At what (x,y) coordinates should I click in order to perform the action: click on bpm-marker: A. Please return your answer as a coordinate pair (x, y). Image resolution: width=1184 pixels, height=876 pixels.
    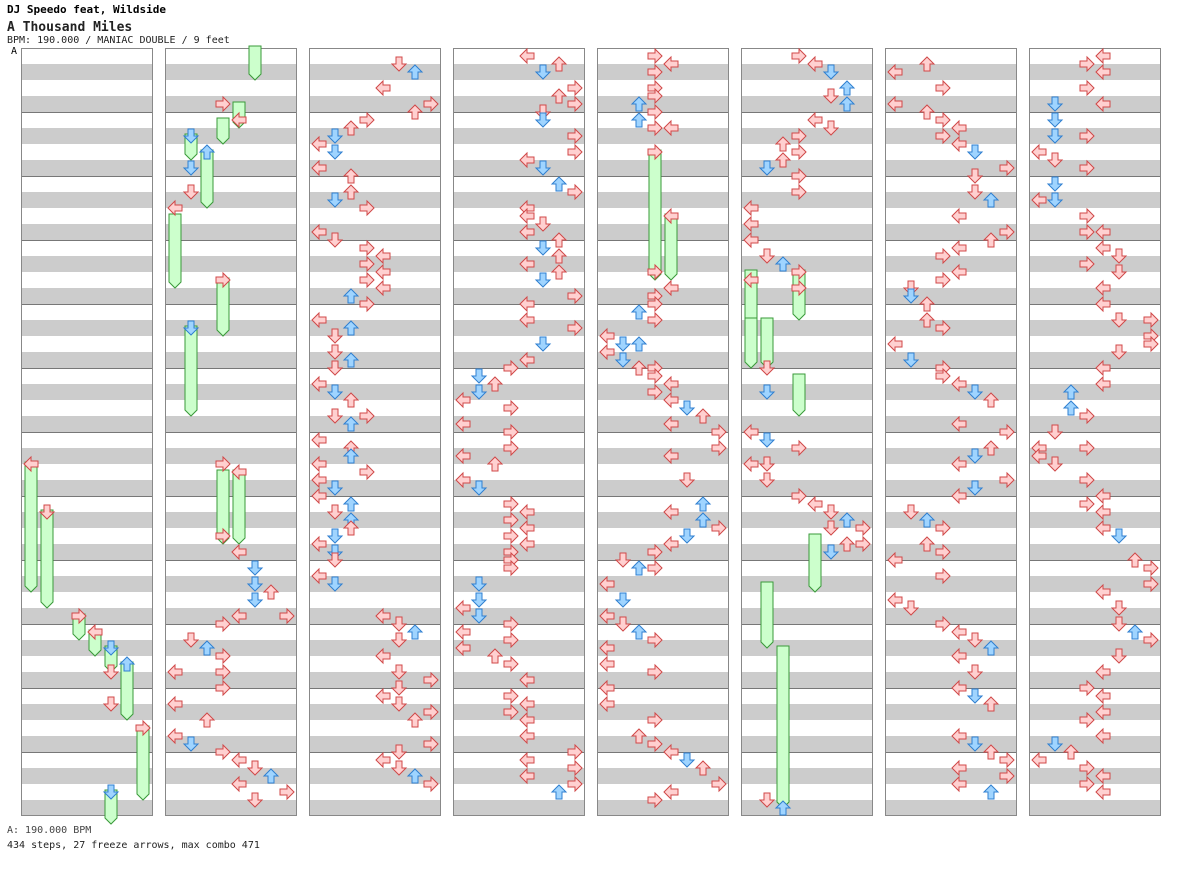
    Looking at the image, I should click on (14, 51).